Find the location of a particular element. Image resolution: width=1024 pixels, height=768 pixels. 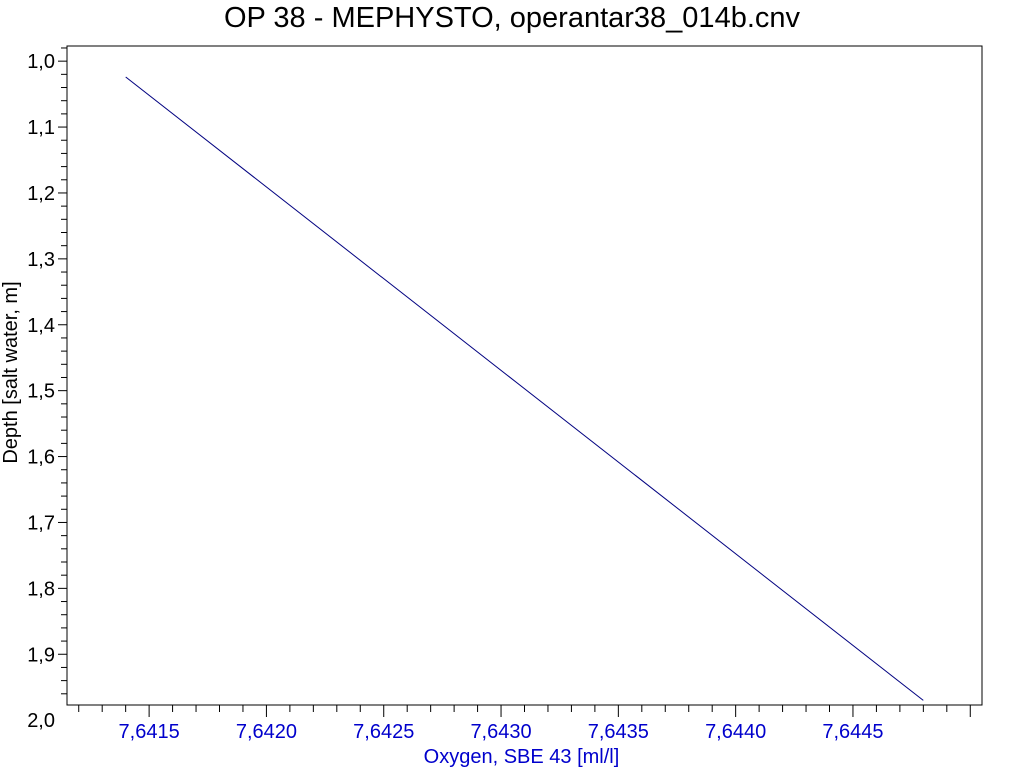

x-tick-label: 7,6445 is located at coordinates (852, 732).